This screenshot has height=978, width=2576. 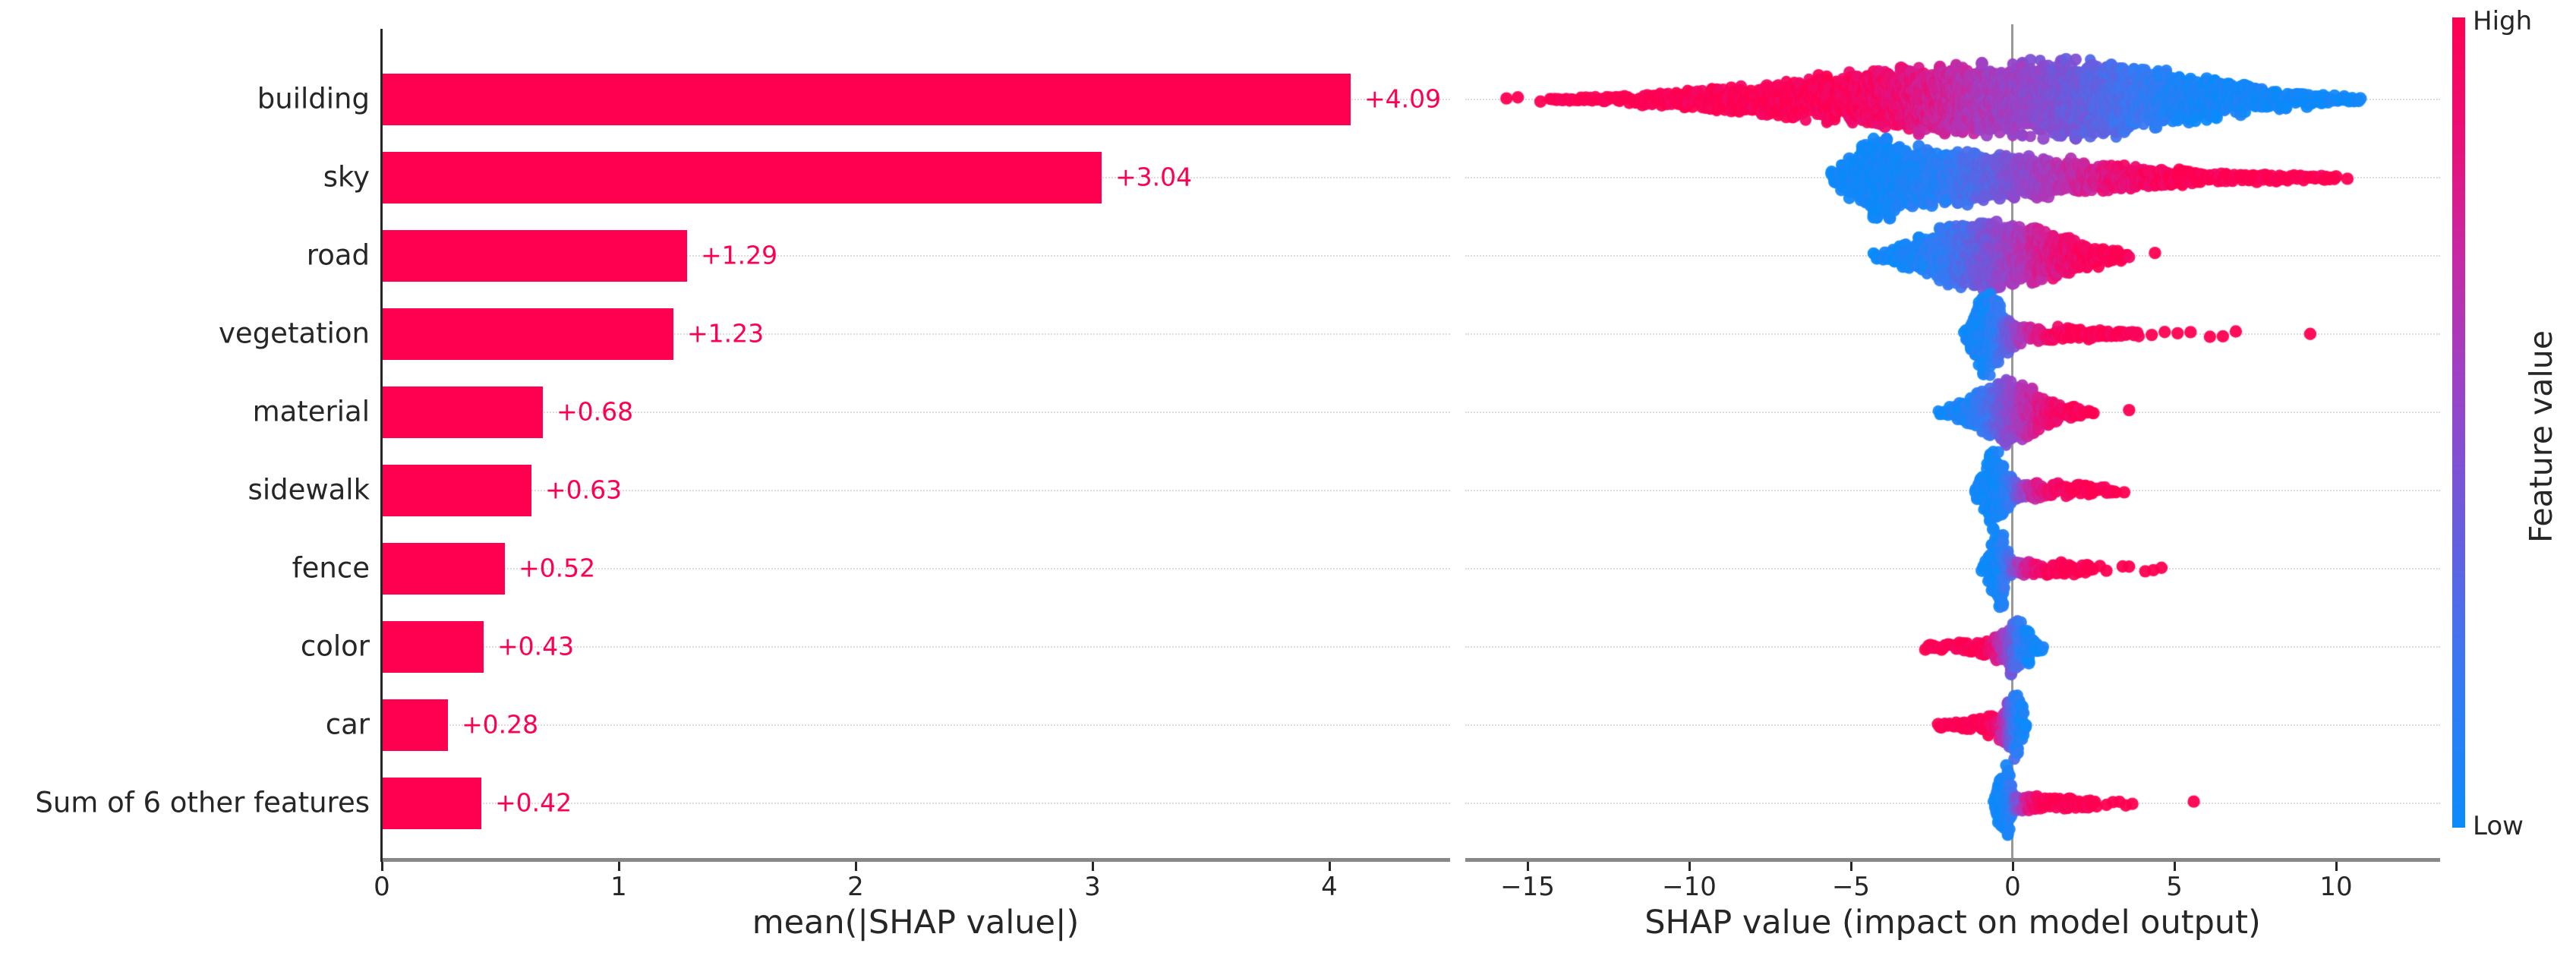 What do you see at coordinates (381, 446) in the screenshot?
I see `bar-y-axis-line` at bounding box center [381, 446].